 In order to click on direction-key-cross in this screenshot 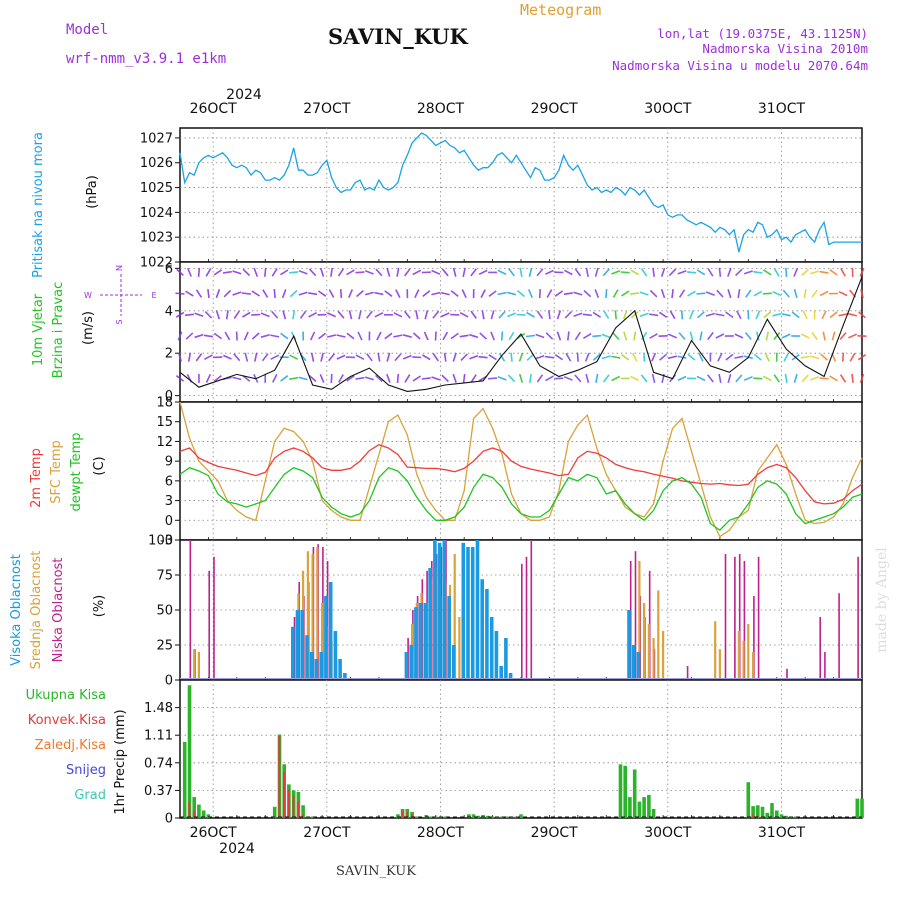, I will do `click(121, 295)`.